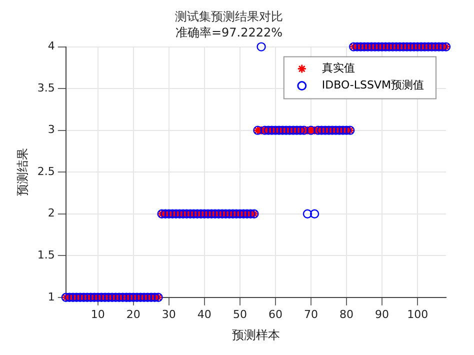 The image size is (474, 355). I want to click on x-axis-title: 预测样本, so click(256, 335).